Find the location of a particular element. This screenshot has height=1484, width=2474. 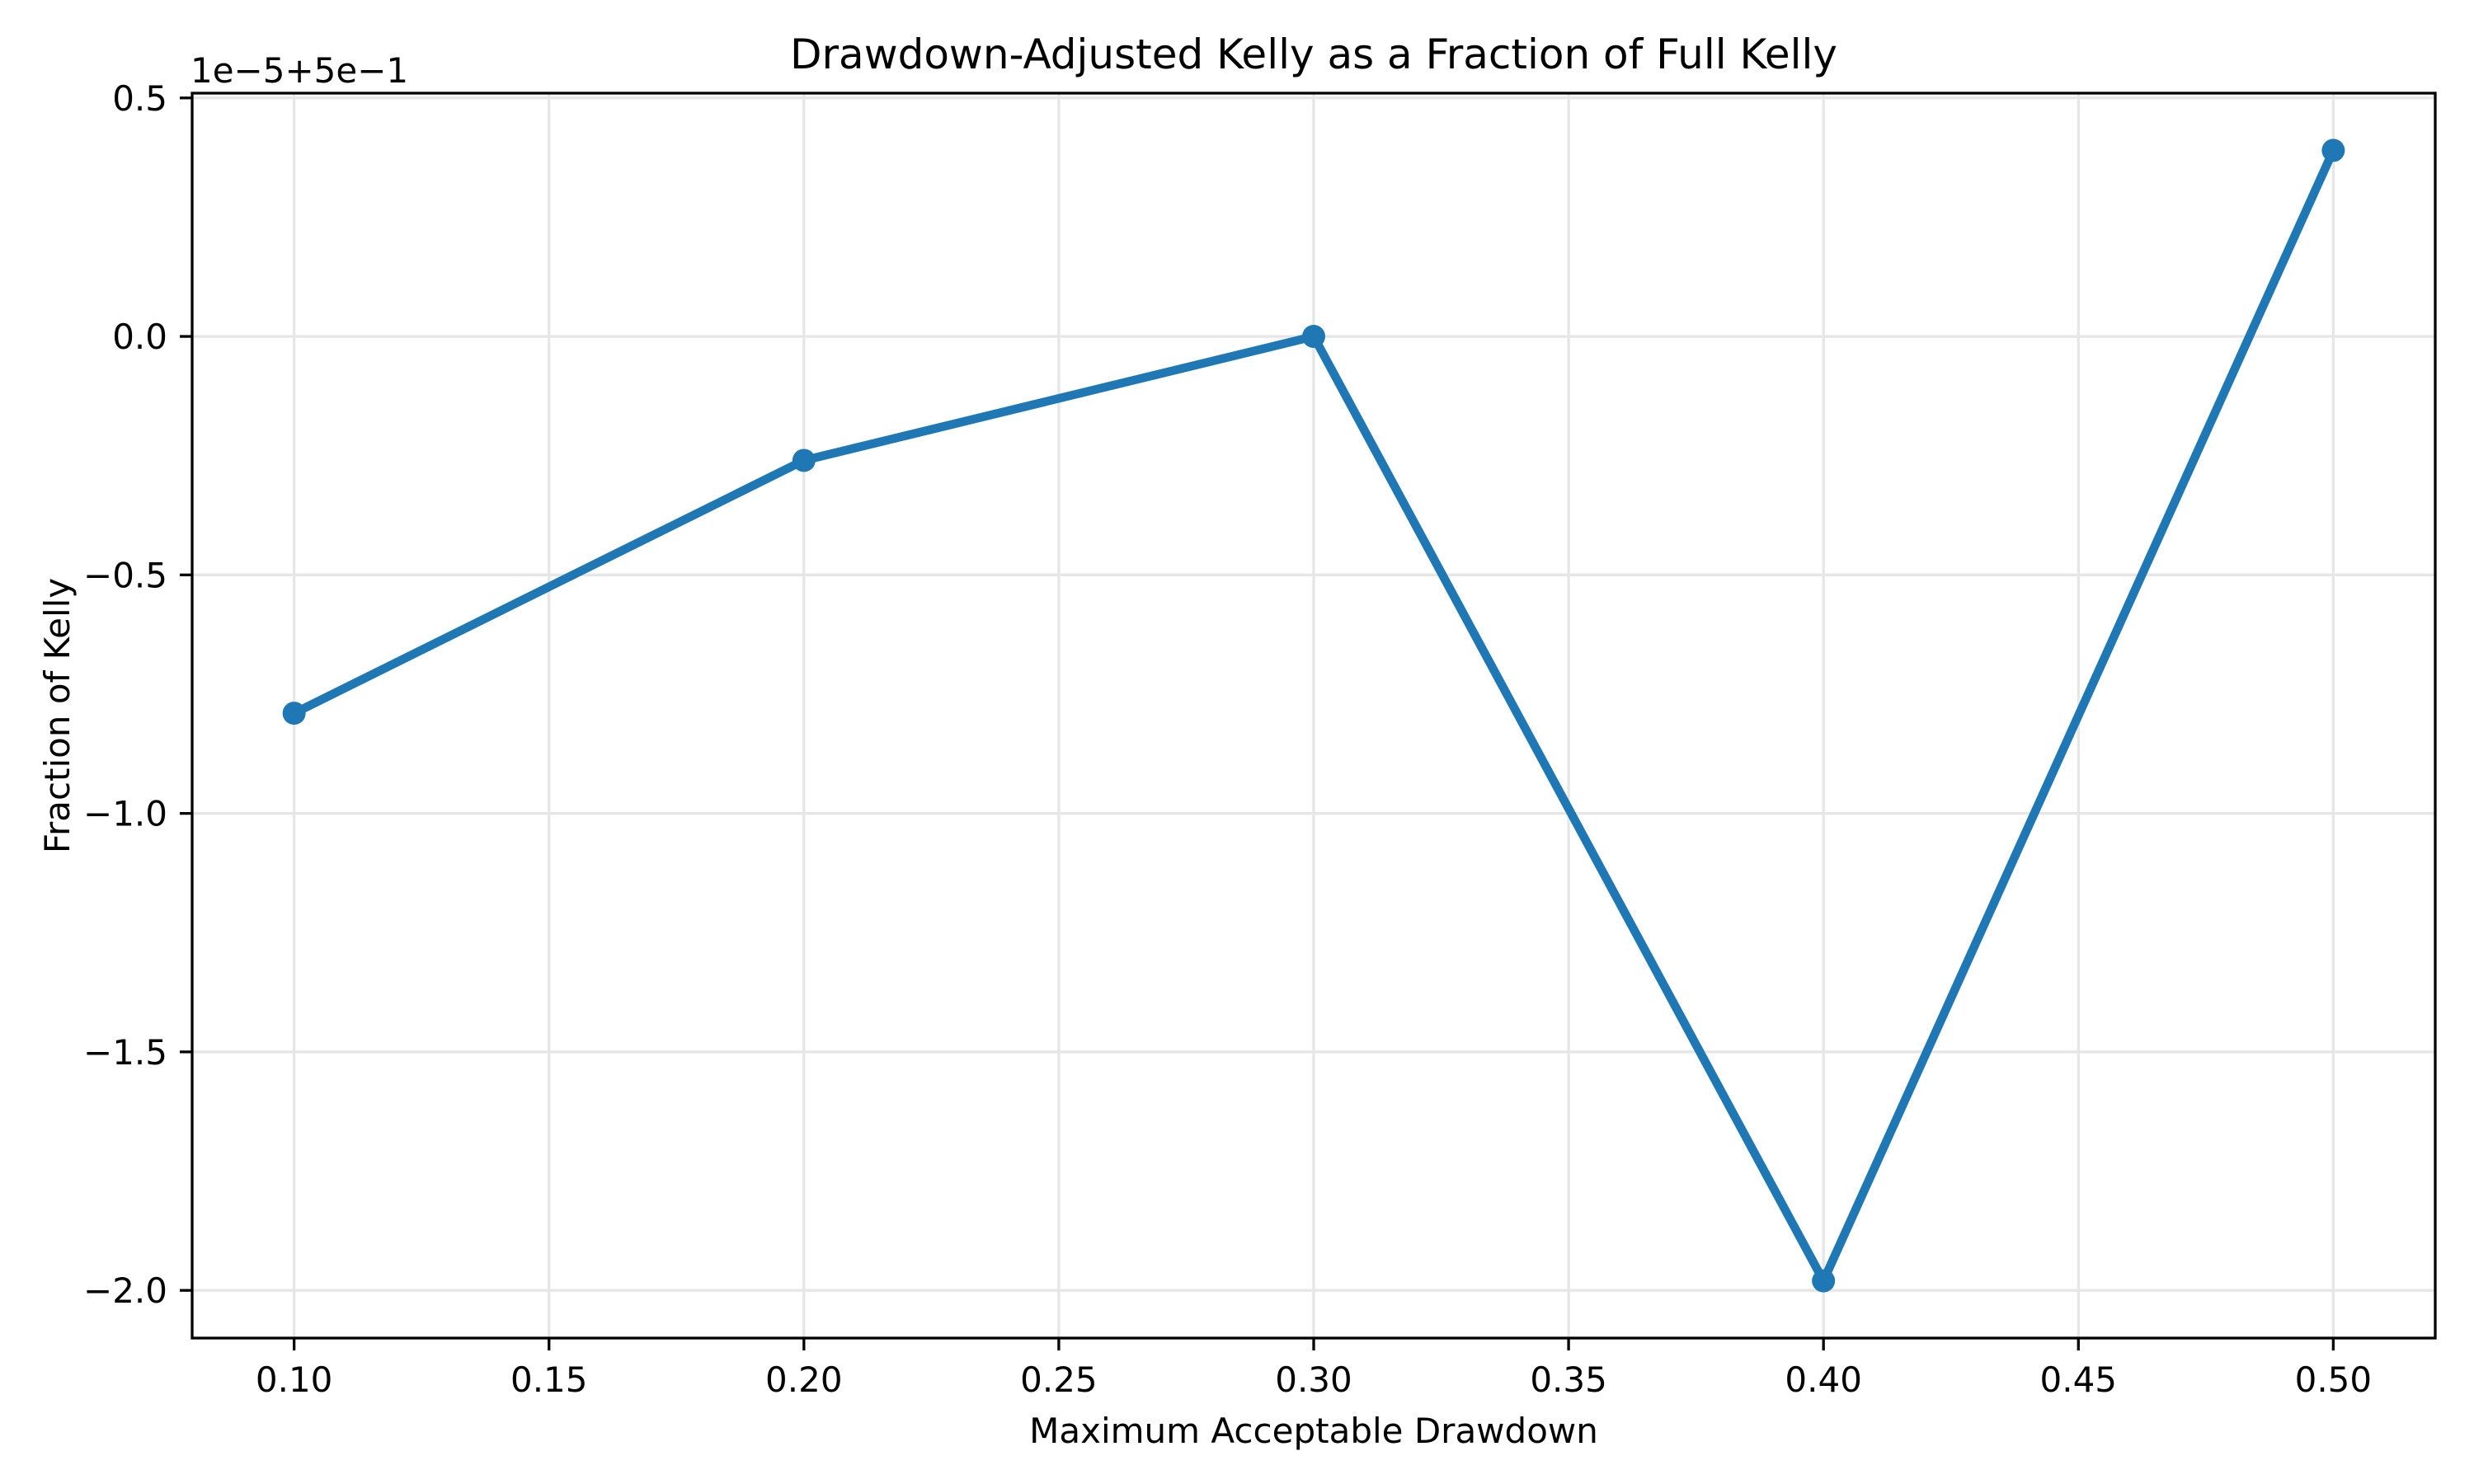

x-tick-label: 0.15 is located at coordinates (549, 1380).